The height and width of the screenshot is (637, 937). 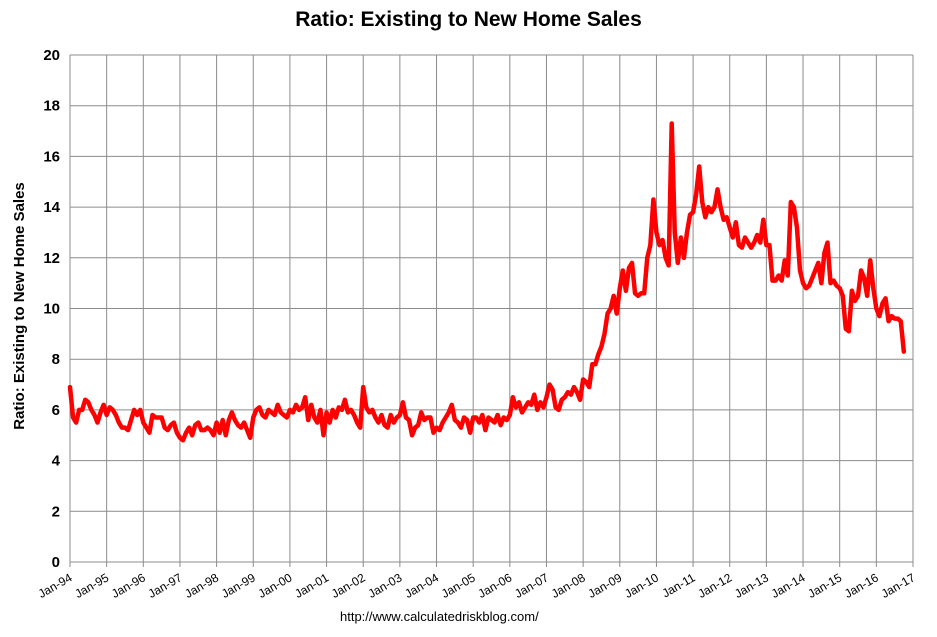 What do you see at coordinates (714, 585) in the screenshot?
I see `x-tick-label: Jan-12` at bounding box center [714, 585].